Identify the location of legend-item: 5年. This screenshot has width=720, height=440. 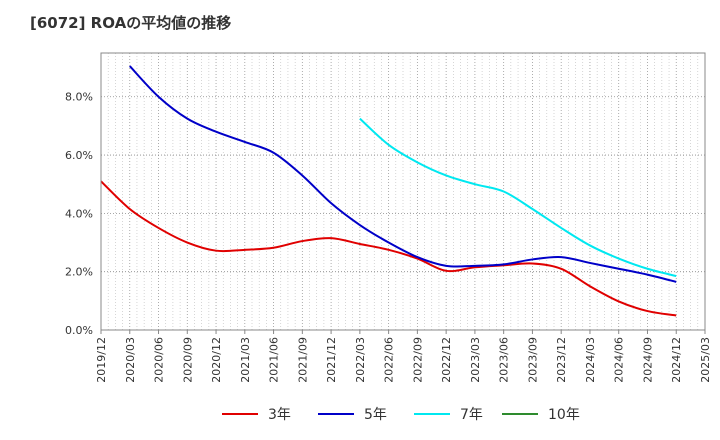
(352, 414).